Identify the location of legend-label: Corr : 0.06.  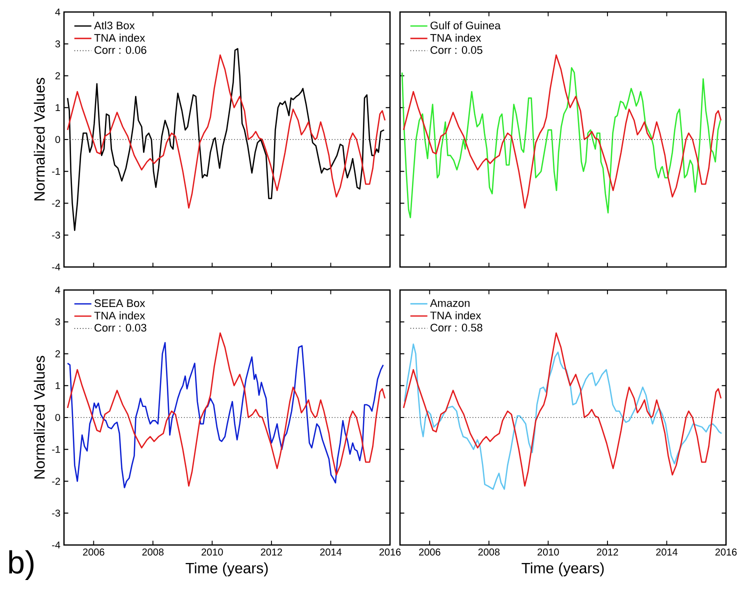
(120, 50).